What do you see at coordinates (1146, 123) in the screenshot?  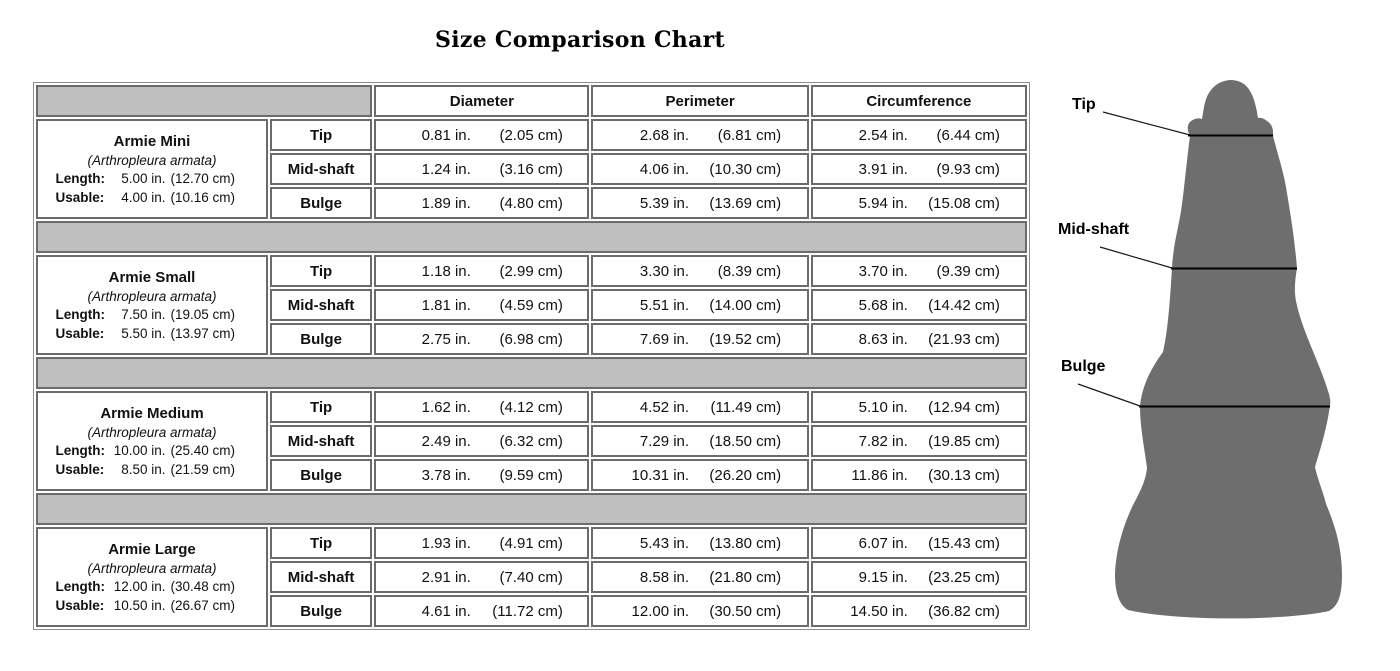 I see `tip-leader-line` at bounding box center [1146, 123].